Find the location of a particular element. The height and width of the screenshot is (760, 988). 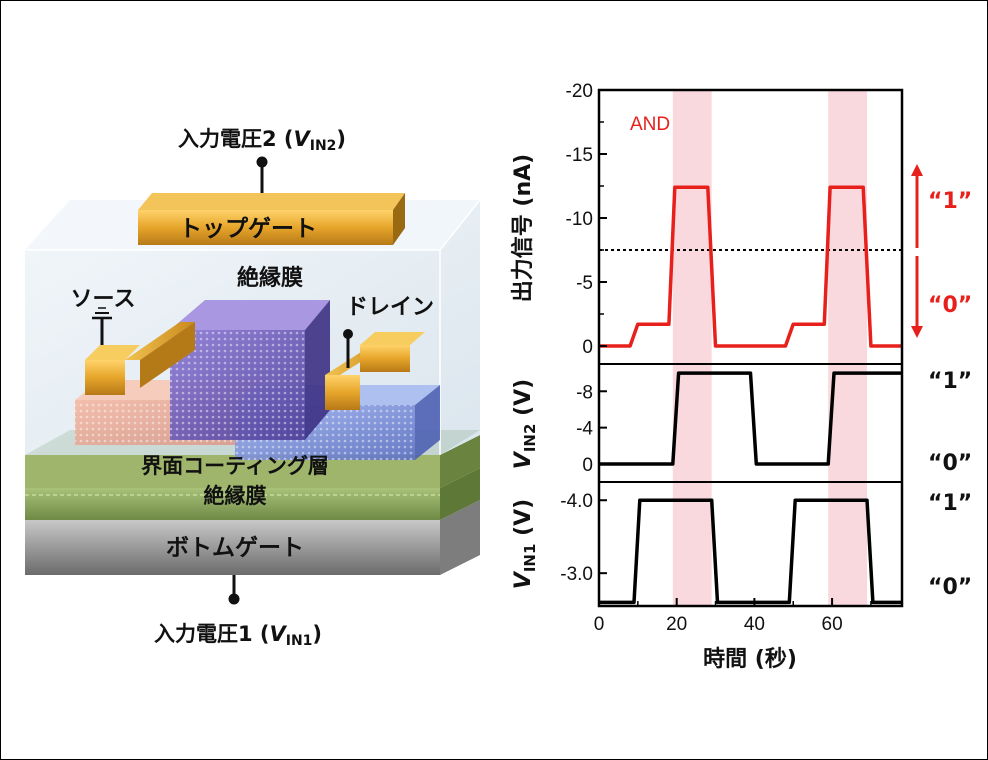

output-y-title: 出力信号 (nA) is located at coordinates (523, 228).